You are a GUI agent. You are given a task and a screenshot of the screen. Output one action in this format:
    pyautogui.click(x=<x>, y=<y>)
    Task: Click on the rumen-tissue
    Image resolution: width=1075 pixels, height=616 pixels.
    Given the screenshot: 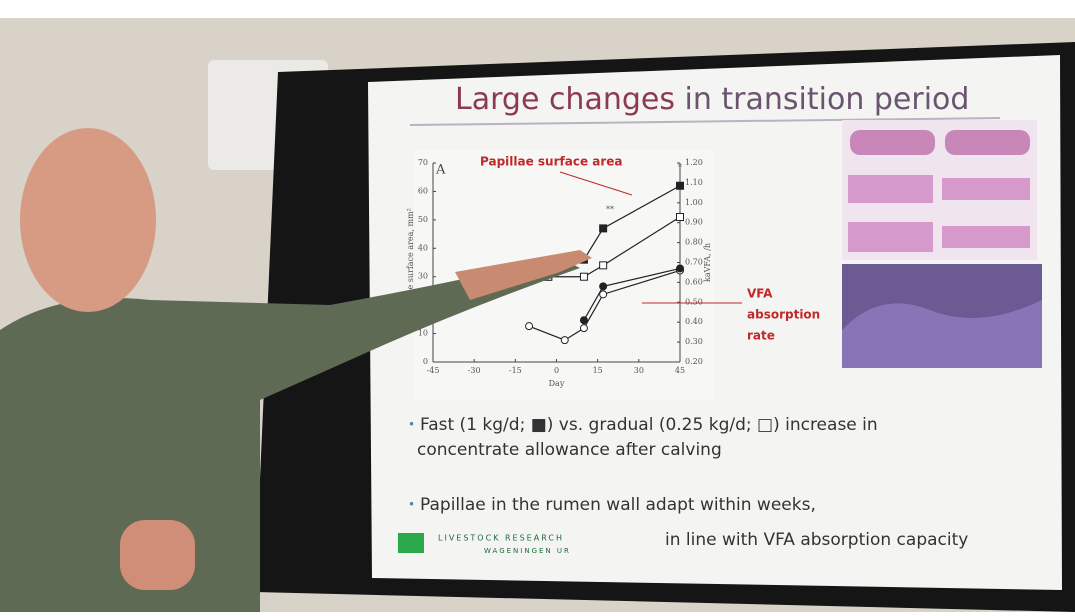 What is the action you would take?
    pyautogui.click(x=942, y=334)
    